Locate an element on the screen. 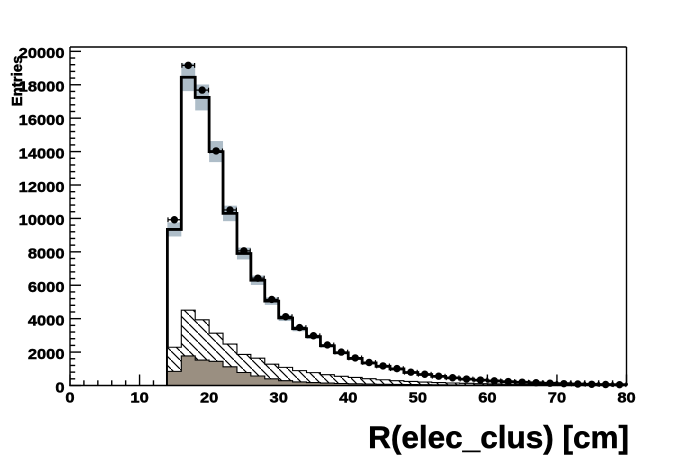 The height and width of the screenshot is (472, 696). svg-text: 14000 is located at coordinates (42, 154).